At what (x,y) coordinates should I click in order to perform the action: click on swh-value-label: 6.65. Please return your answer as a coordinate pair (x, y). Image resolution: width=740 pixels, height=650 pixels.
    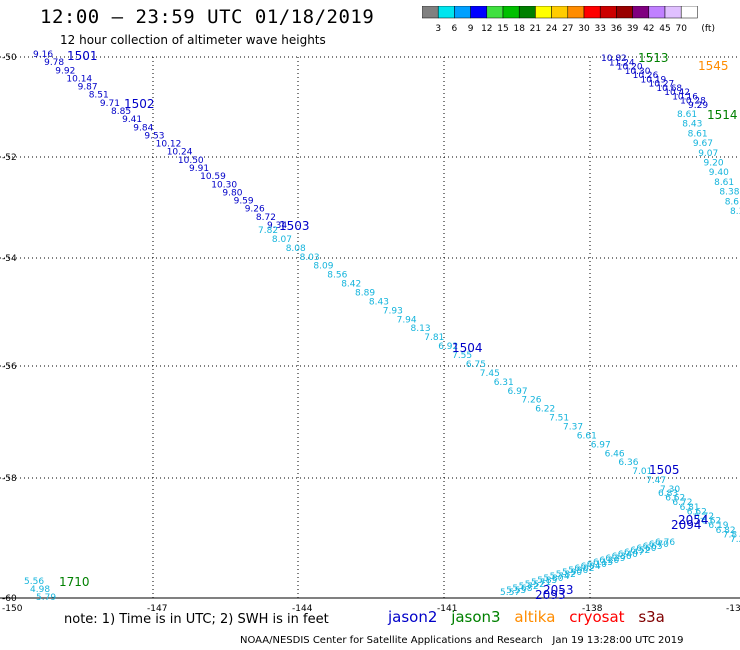
    Looking at the image, I should click on (653, 547).